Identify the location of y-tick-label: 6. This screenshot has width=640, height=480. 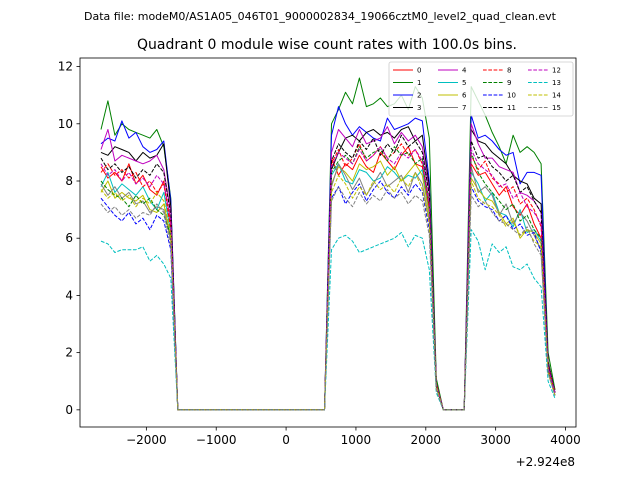
(69, 238).